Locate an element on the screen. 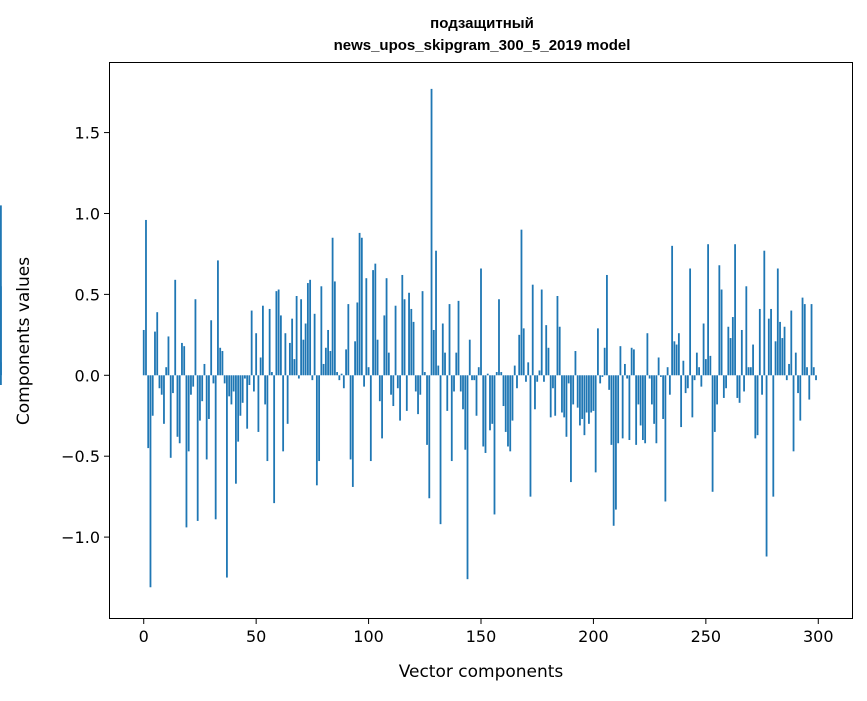 The image size is (867, 701). y-tick-label: 1.5 is located at coordinates (87, 133).